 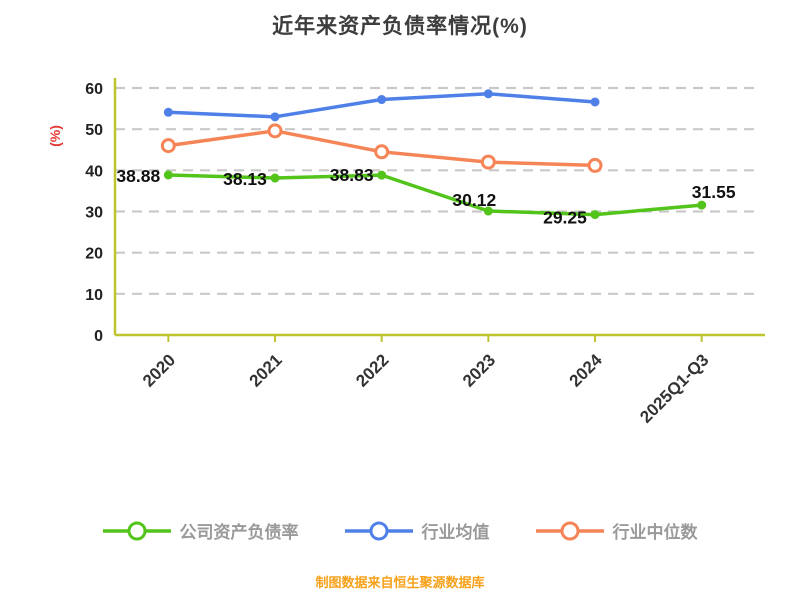 I want to click on y-tick-label: 60, so click(x=94, y=89).